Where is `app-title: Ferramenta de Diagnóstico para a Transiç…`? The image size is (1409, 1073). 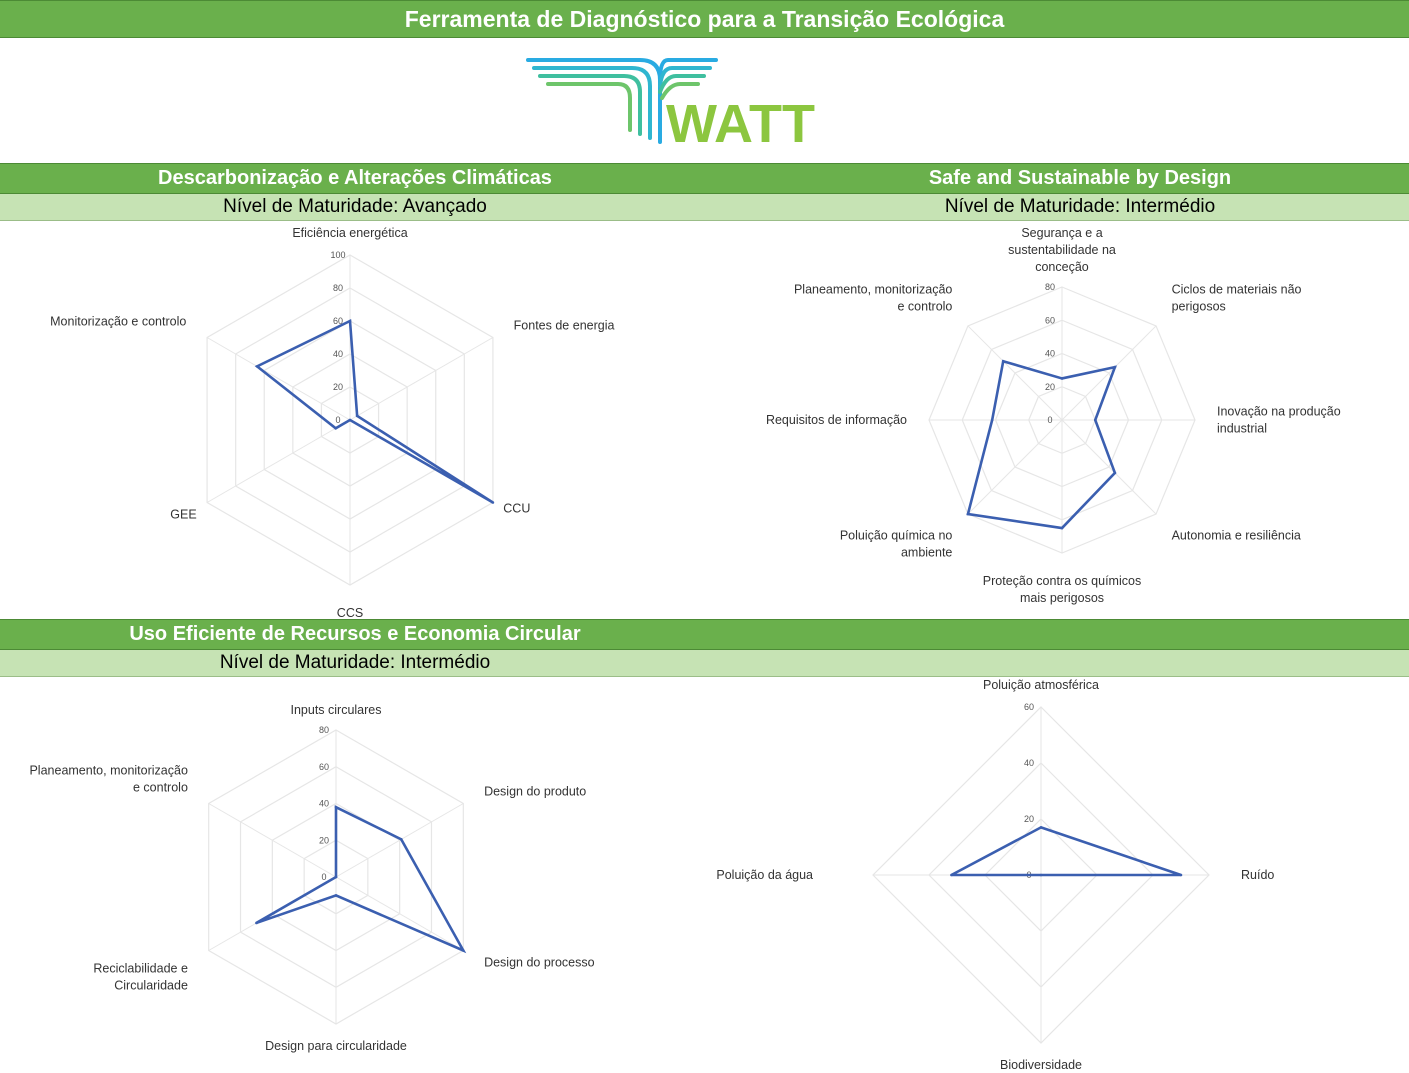 app-title: Ferramenta de Diagnóstico para a Transiç… is located at coordinates (704, 18).